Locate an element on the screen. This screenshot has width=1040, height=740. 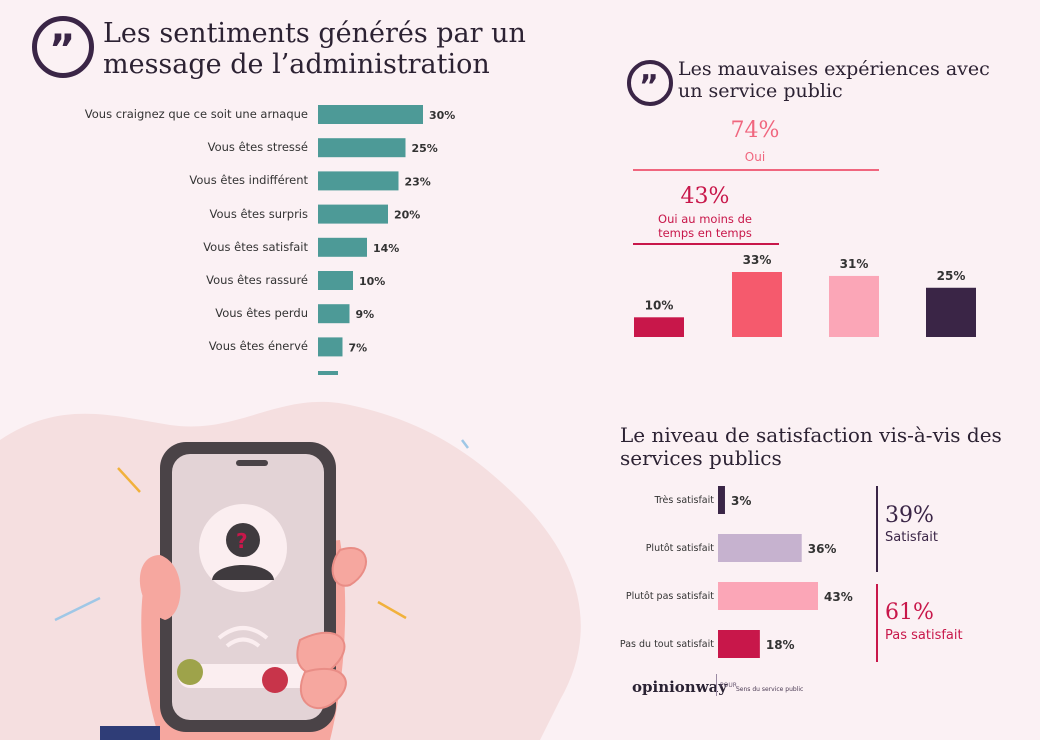
group-pas-satisfait-line is located at coordinates (877, 623).